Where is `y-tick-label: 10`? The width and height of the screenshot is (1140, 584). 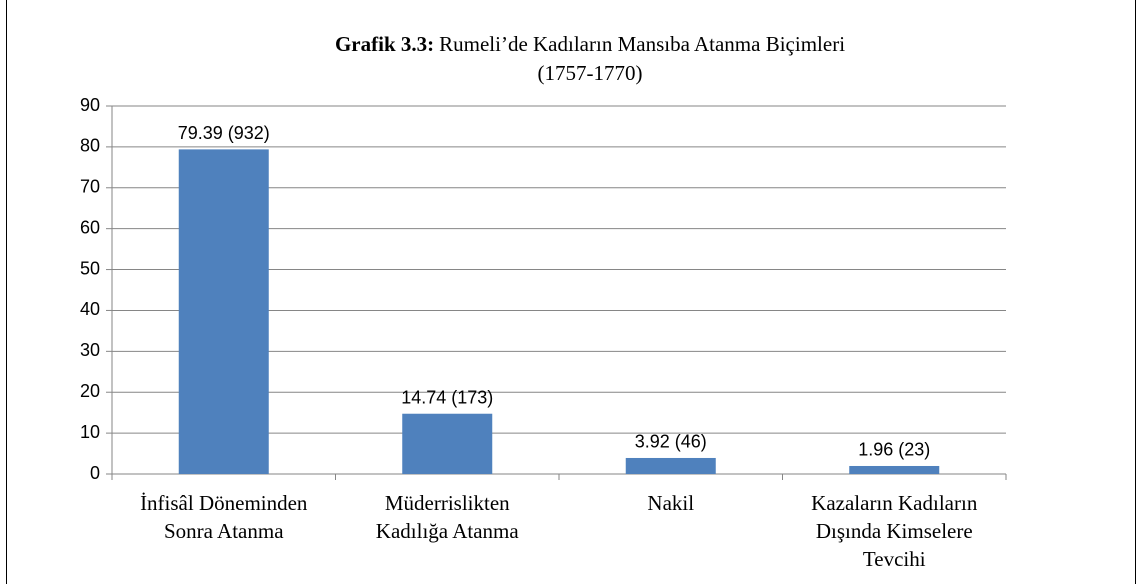 y-tick-label: 10 is located at coordinates (90, 432).